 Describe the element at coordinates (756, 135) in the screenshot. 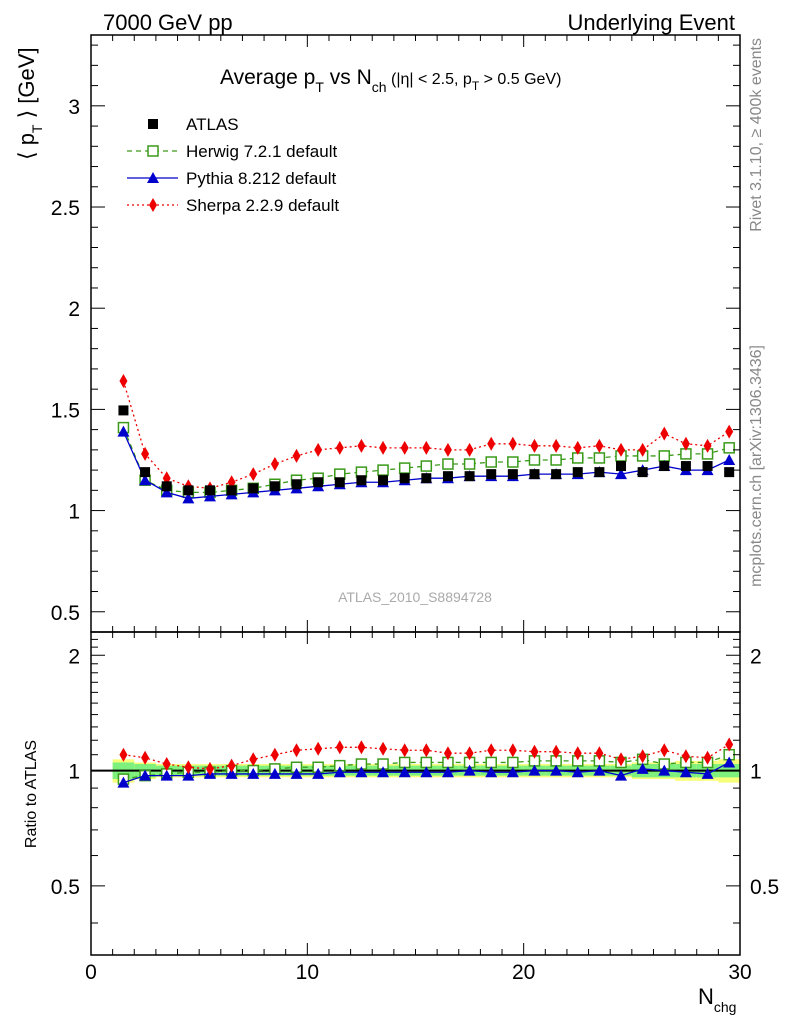

I see `rivet-version-label: Rivet 3.1.10, ≥ 400k events` at that location.